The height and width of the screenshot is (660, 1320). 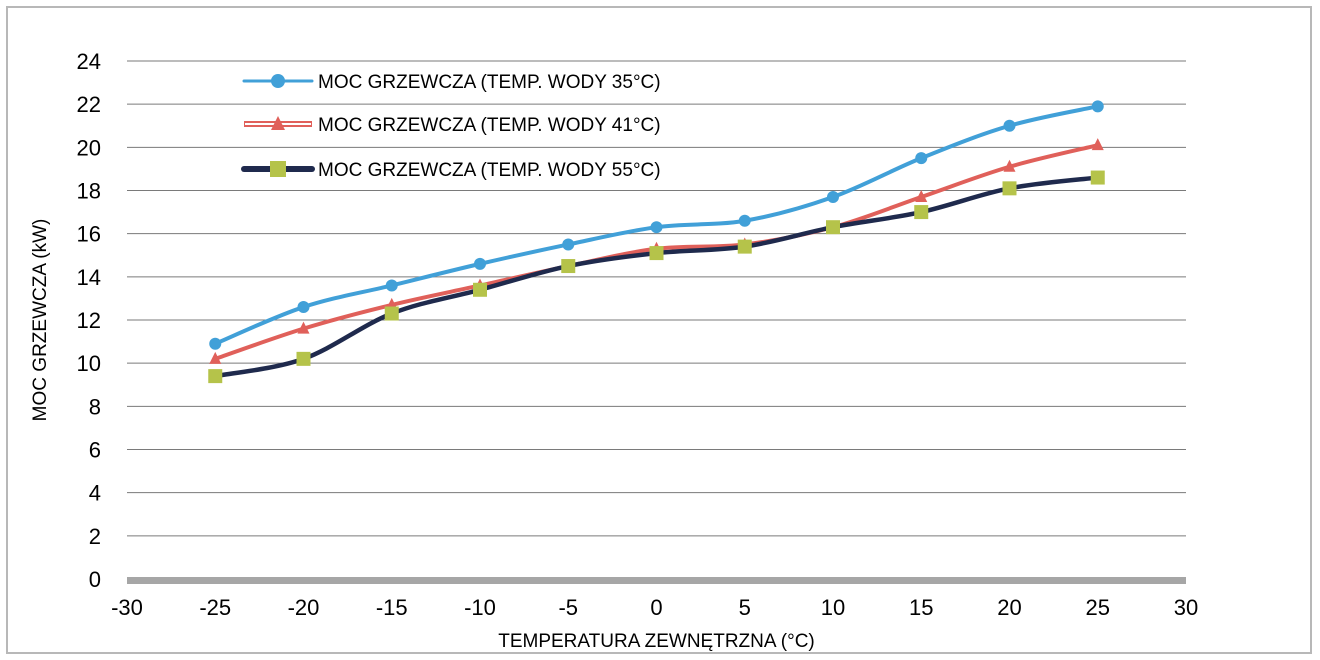 I want to click on y-axis-title: MOC GRZEWCZA (kW), so click(x=40, y=320).